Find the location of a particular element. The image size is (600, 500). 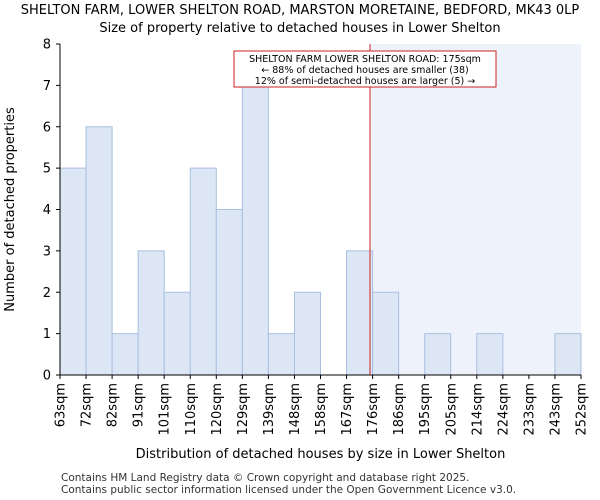

y-tick-label: 5 is located at coordinates (47, 169).